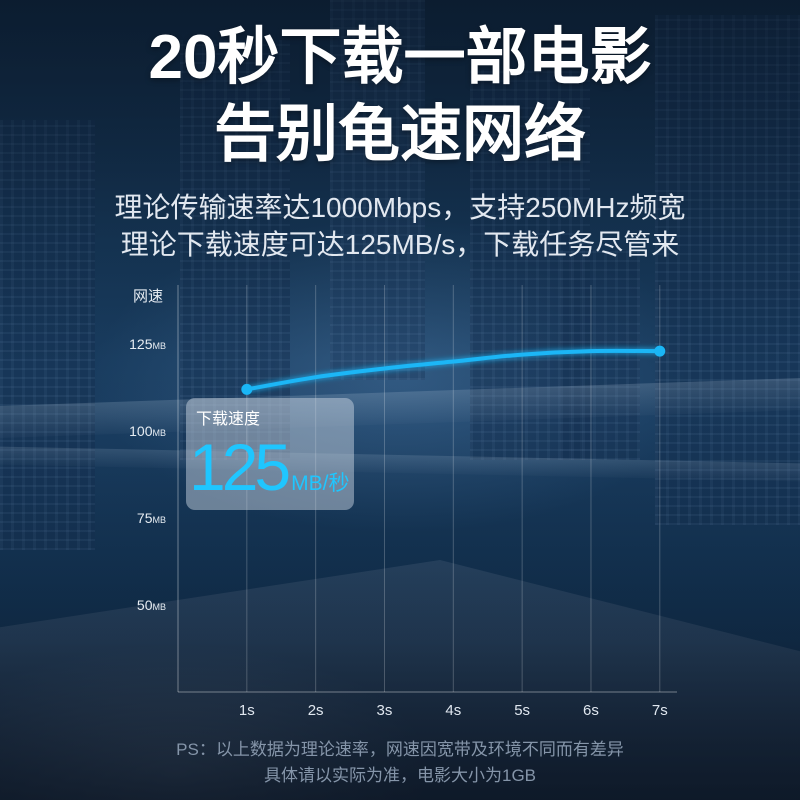 This screenshot has width=800, height=800. I want to click on speed-readout: 125 MB/秒, so click(269, 467).